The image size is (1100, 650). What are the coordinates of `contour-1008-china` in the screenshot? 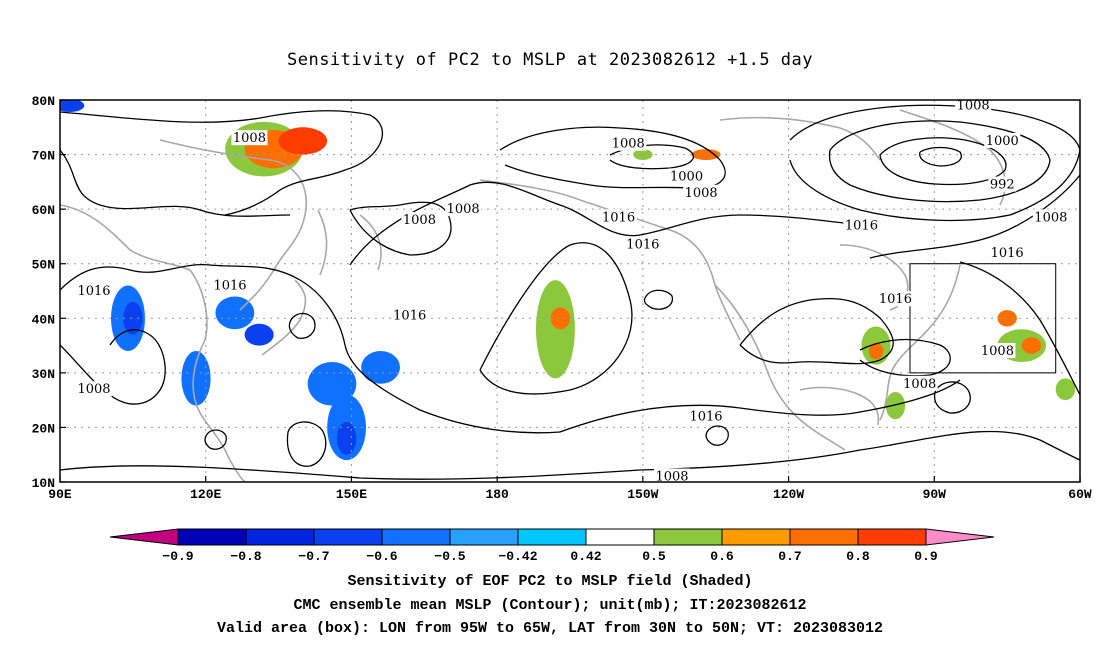 It's located at (113, 367).